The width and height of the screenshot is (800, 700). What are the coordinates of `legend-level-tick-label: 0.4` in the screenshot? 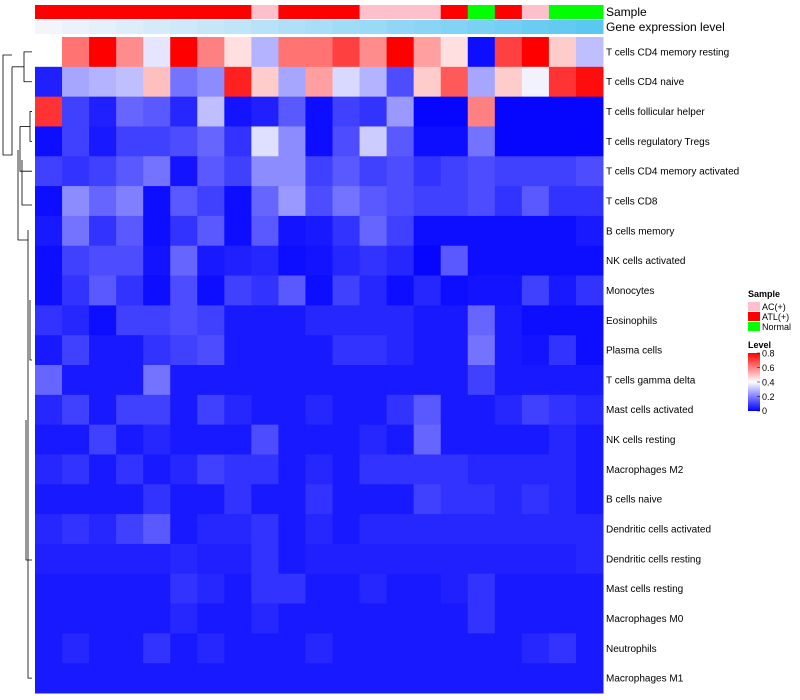 It's located at (768, 383).